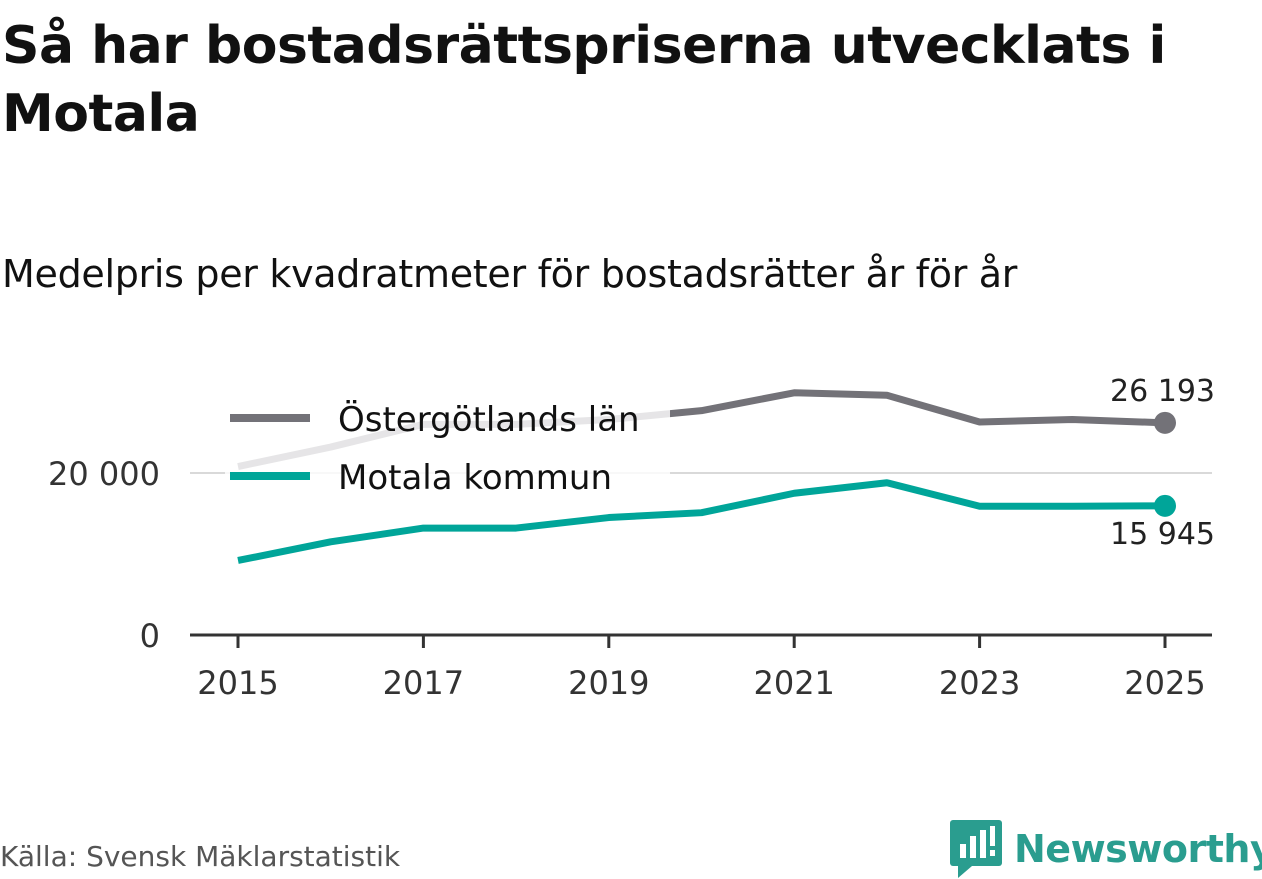  I want to click on y-tick-label: 20 000, so click(104, 474).